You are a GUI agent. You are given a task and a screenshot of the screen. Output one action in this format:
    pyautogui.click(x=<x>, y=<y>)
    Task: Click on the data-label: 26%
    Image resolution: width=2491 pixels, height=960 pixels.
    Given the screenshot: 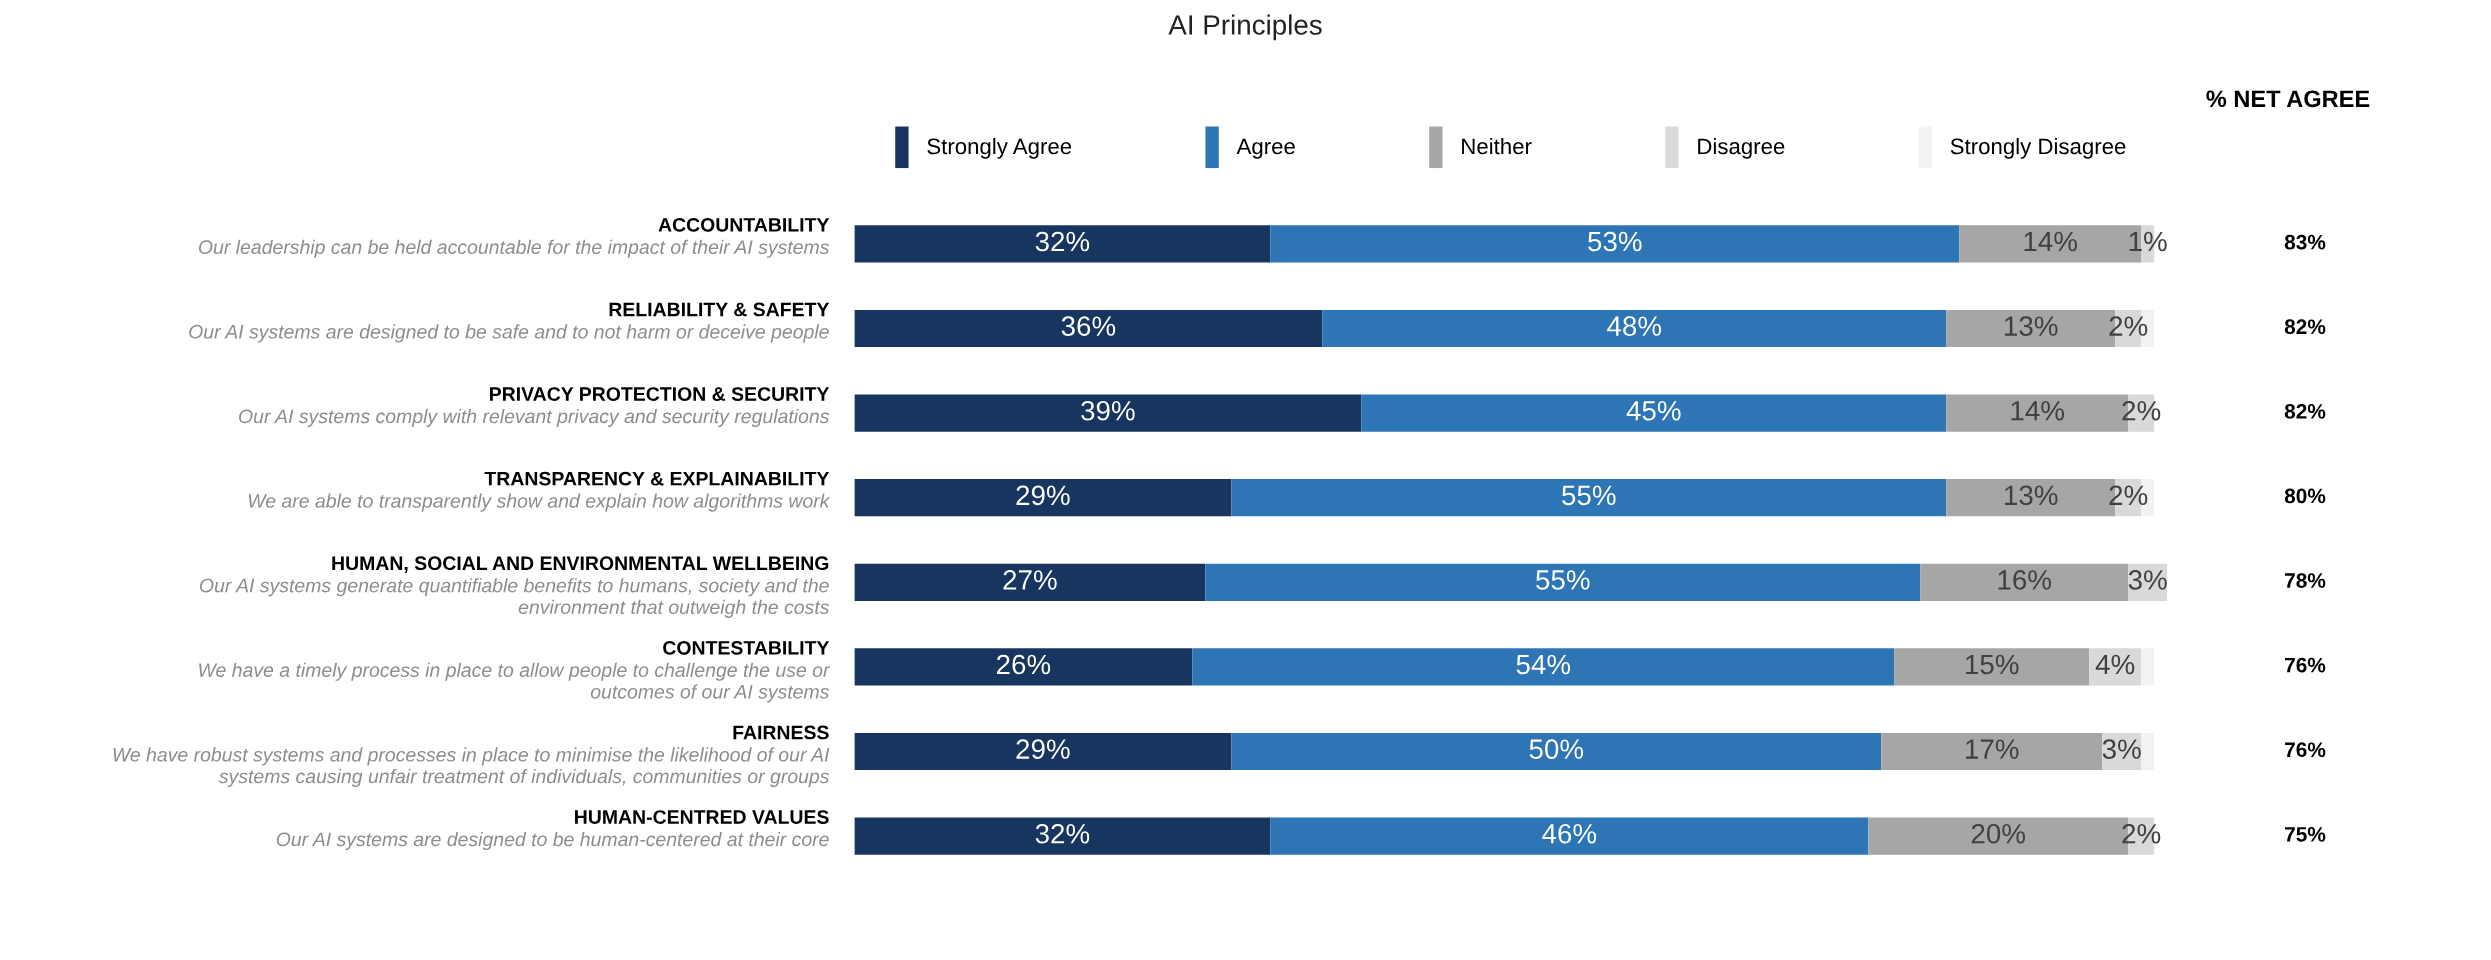 What is the action you would take?
    pyautogui.click(x=1023, y=664)
    